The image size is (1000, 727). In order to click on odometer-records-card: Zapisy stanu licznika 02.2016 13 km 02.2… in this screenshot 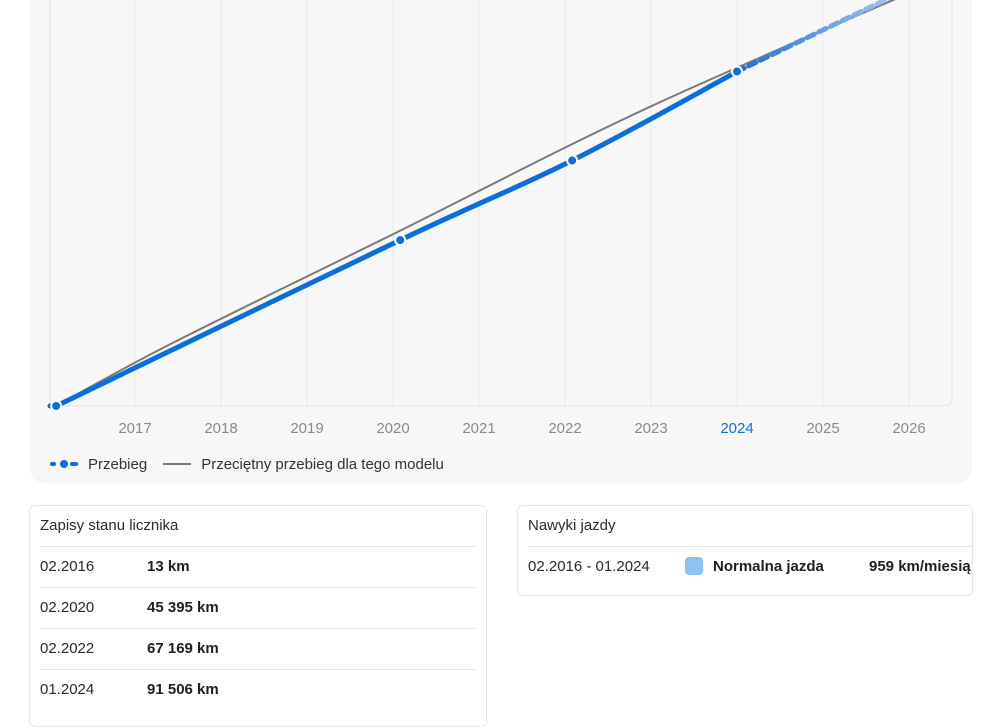, I will do `click(258, 616)`.